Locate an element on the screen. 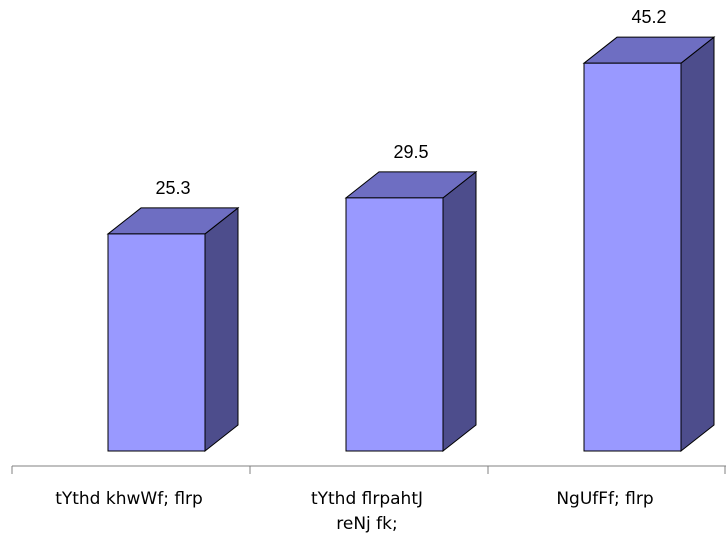 This screenshot has width=726, height=533. data-label: 29.5 is located at coordinates (410, 152).